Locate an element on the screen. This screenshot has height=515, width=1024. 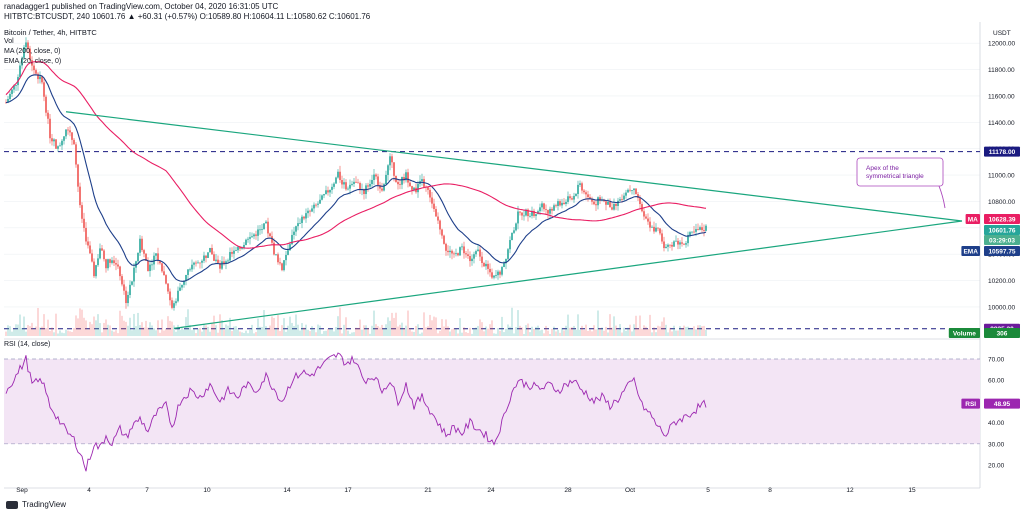
indicator-ema: EMA (20, close, 0) is located at coordinates (34, 61).